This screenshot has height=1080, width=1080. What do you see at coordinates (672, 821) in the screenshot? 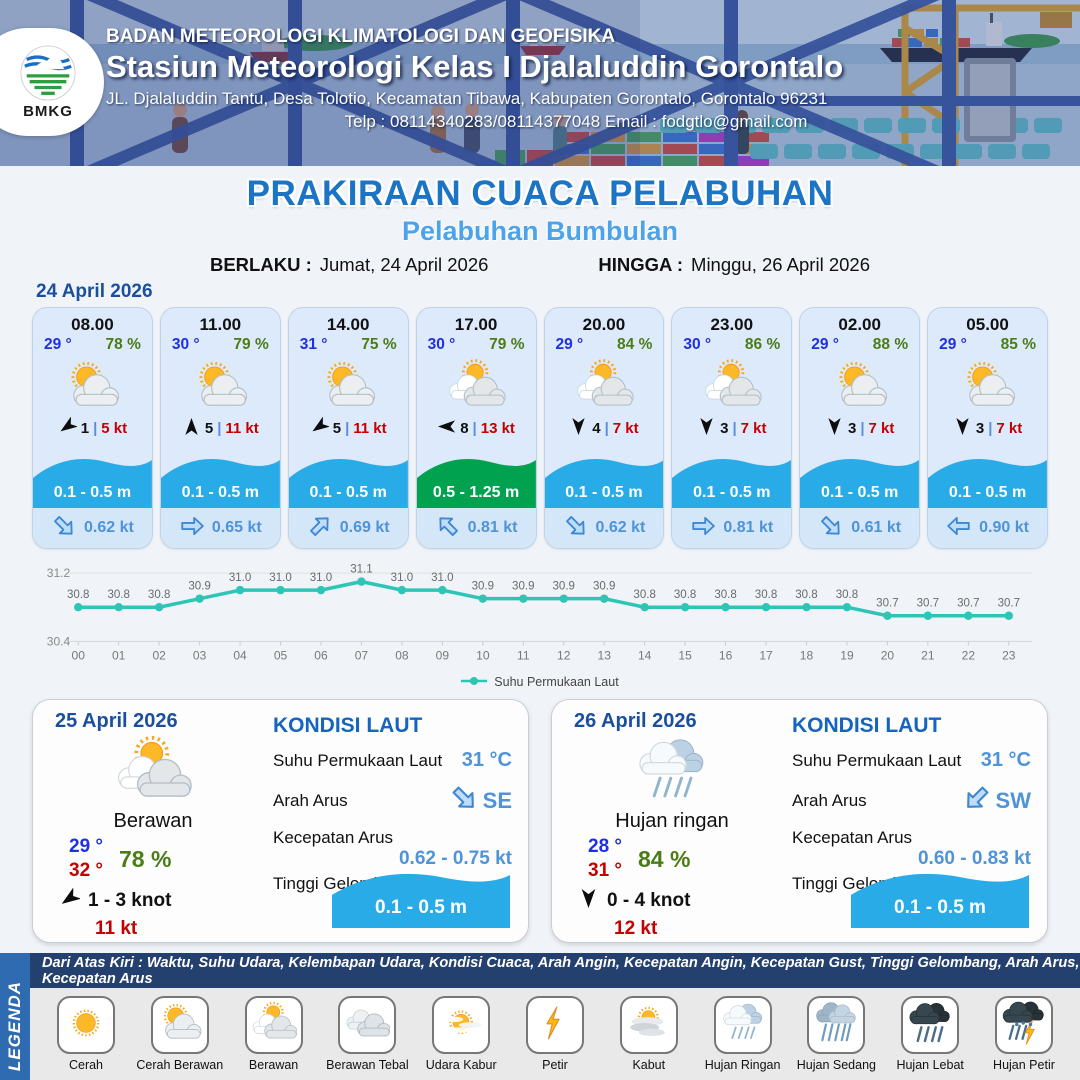
I see `weather-condition: Hujan ringan` at bounding box center [672, 821].